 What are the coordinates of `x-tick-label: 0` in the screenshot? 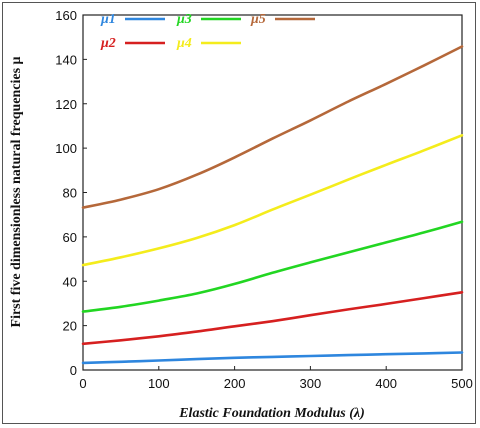 It's located at (82, 383).